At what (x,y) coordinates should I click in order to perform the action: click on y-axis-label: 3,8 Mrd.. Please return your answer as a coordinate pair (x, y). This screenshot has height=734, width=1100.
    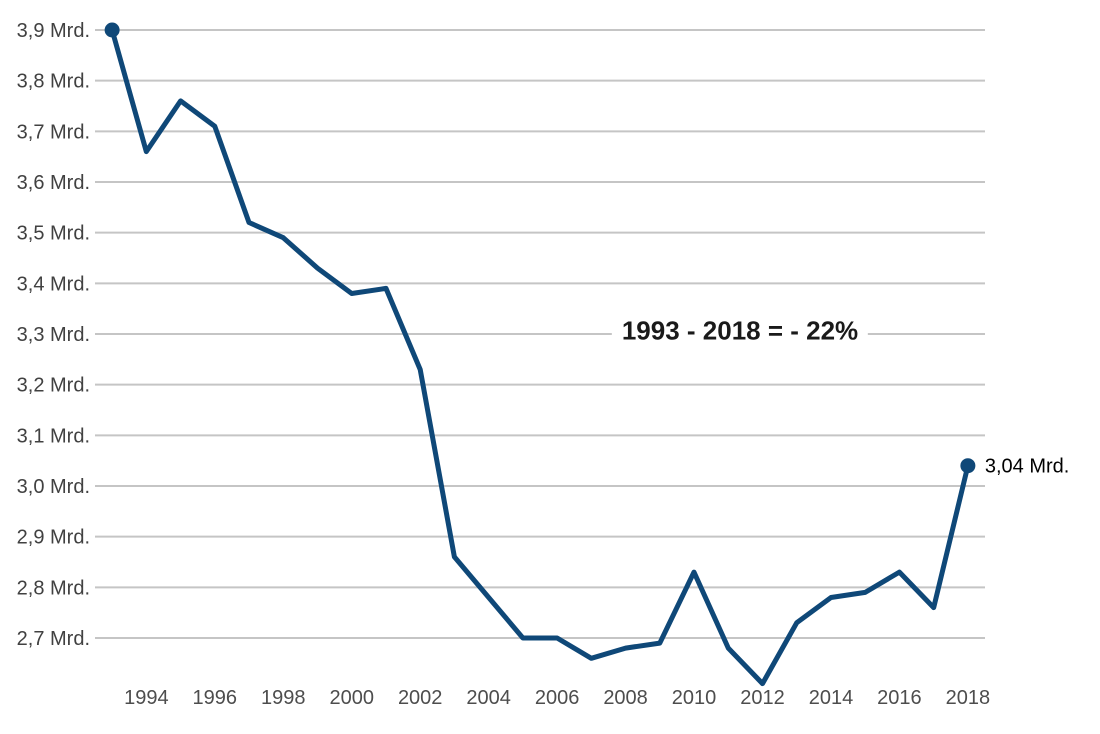
    Looking at the image, I should click on (53, 82).